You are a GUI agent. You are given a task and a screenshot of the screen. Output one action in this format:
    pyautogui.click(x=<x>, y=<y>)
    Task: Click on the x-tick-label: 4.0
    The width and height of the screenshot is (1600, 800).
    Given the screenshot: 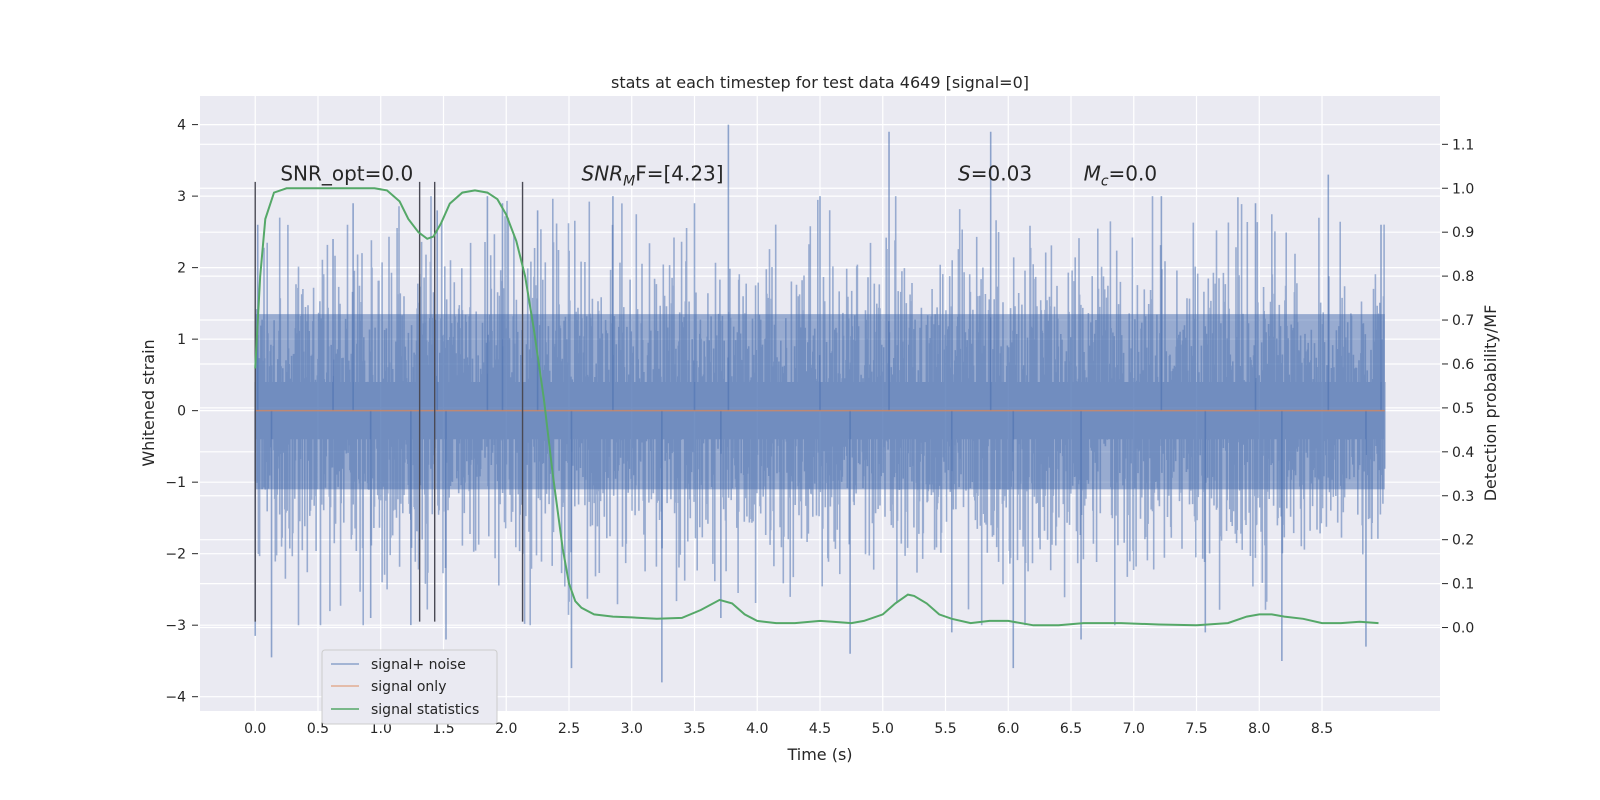 What is the action you would take?
    pyautogui.click(x=757, y=729)
    